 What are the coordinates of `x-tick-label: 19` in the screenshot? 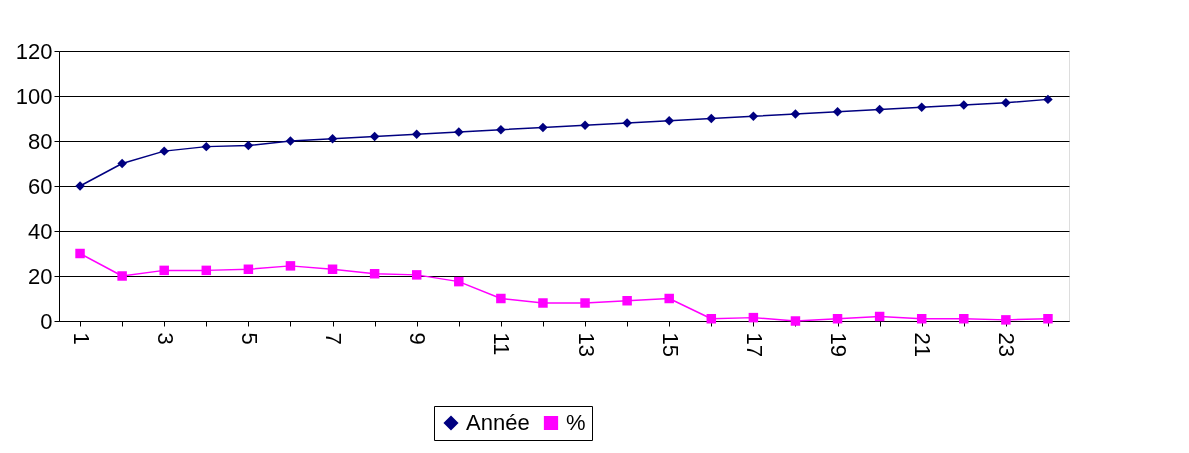 It's located at (839, 344).